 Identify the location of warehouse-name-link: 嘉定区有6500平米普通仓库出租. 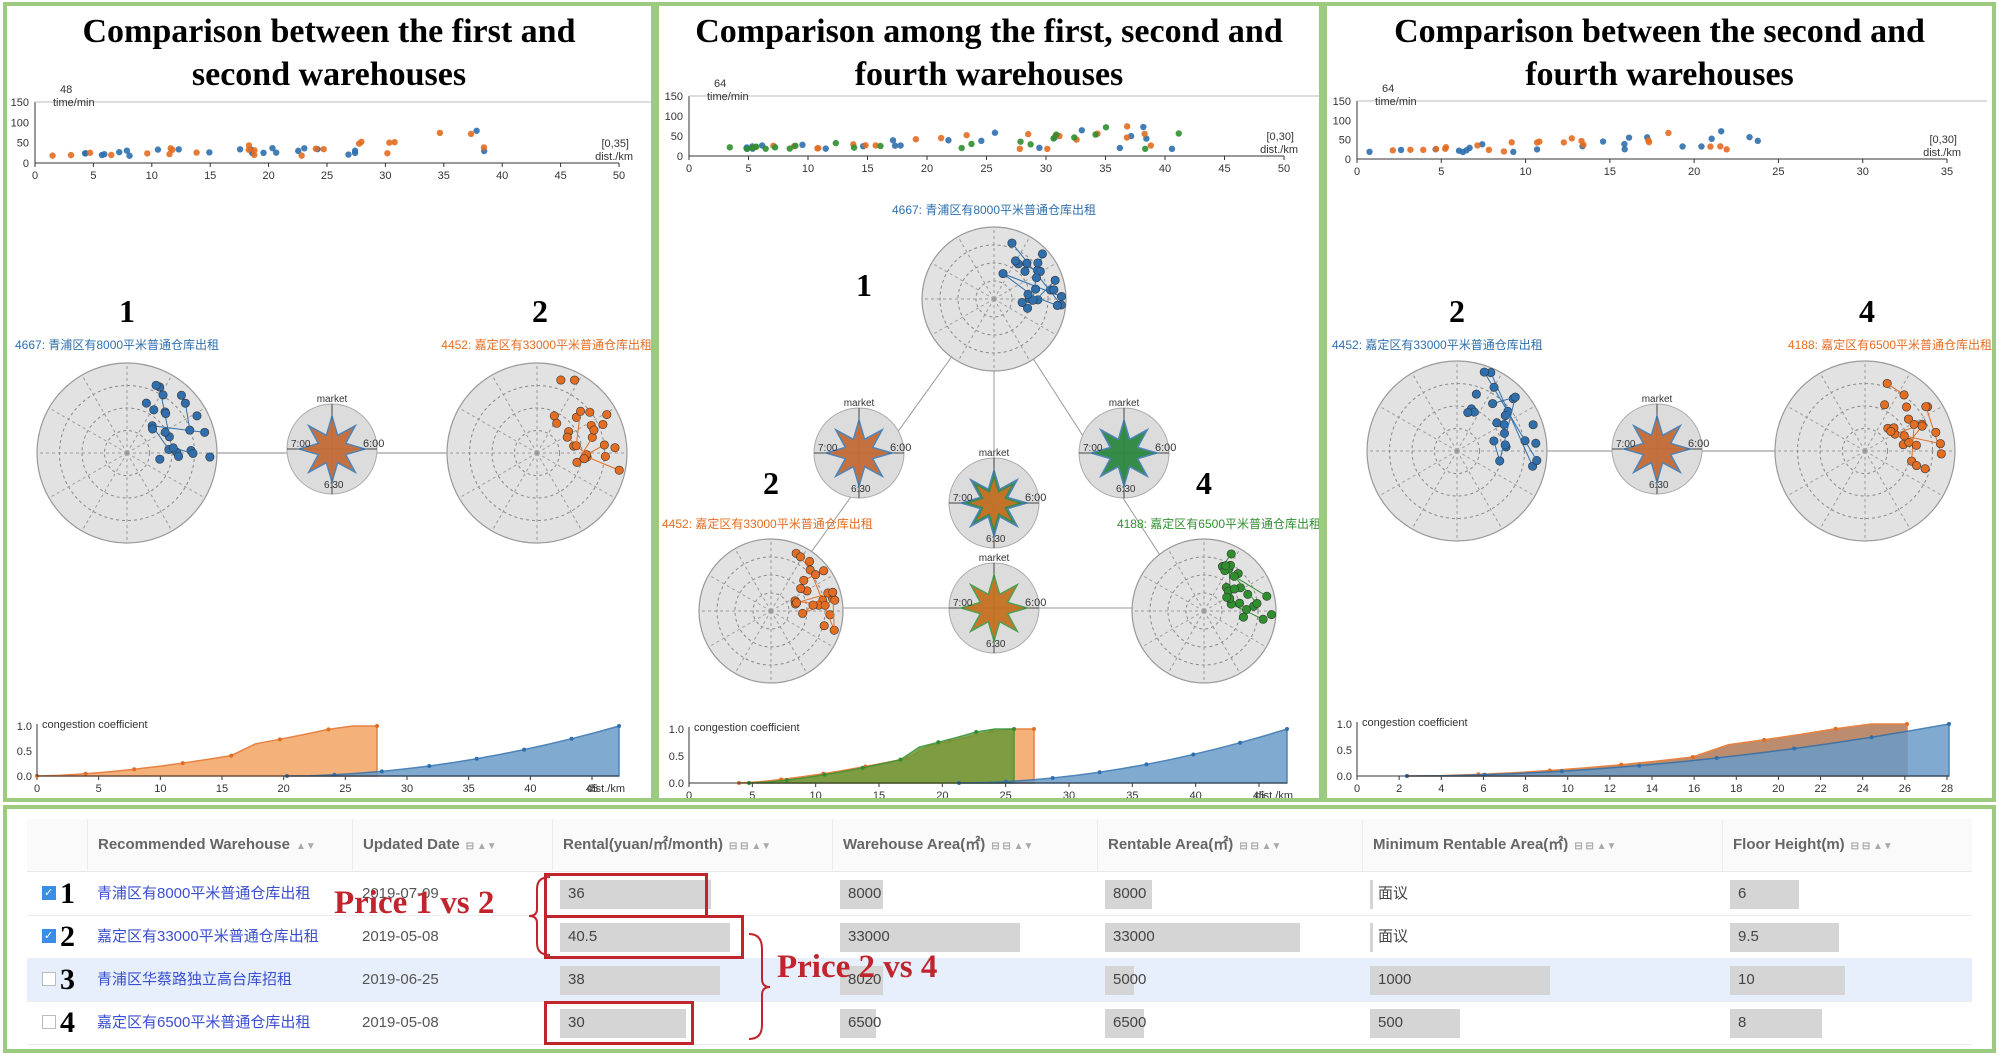
(204, 1022).